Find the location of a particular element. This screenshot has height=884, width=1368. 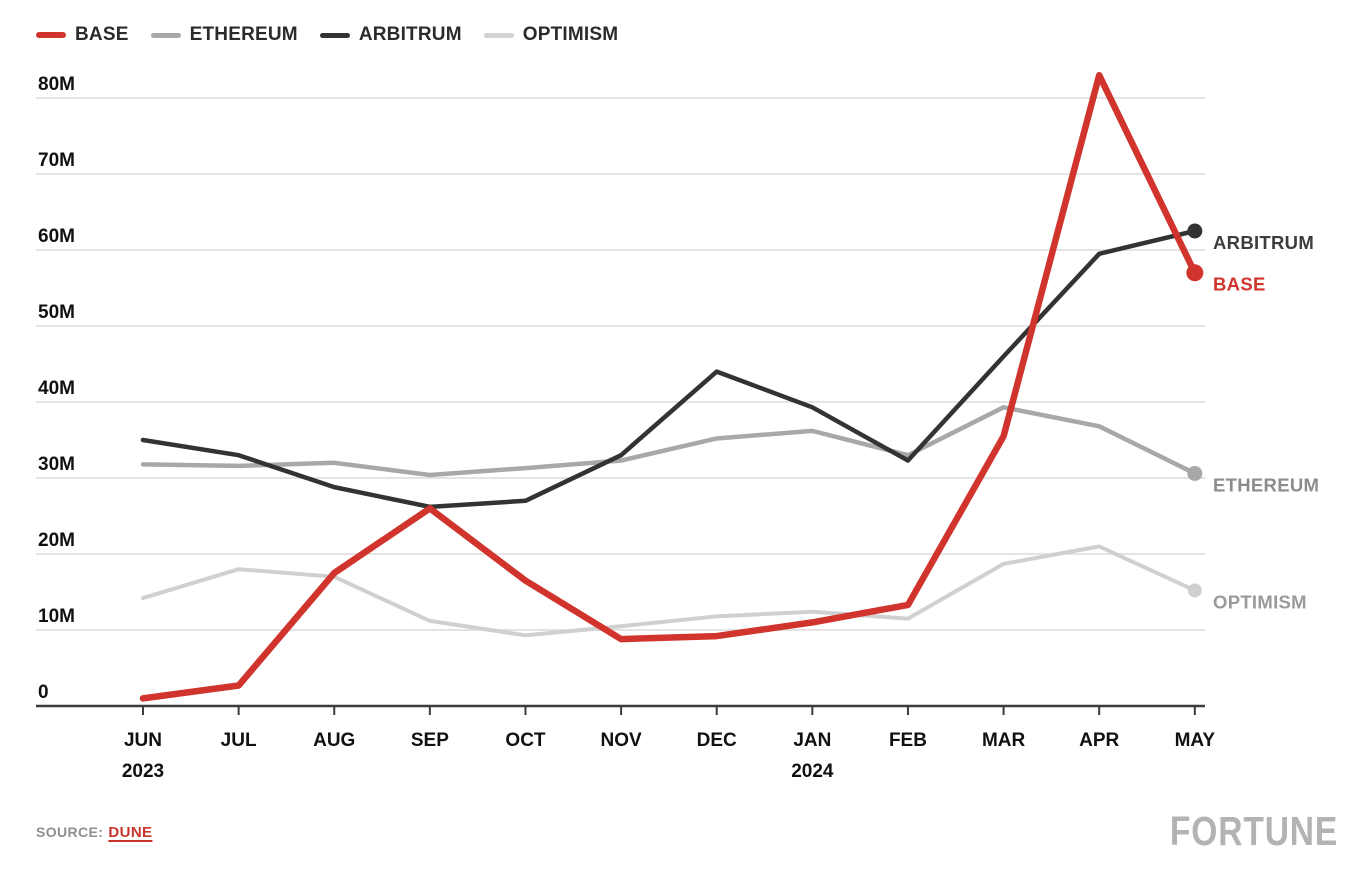

ethereum-end-dot is located at coordinates (1195, 473).